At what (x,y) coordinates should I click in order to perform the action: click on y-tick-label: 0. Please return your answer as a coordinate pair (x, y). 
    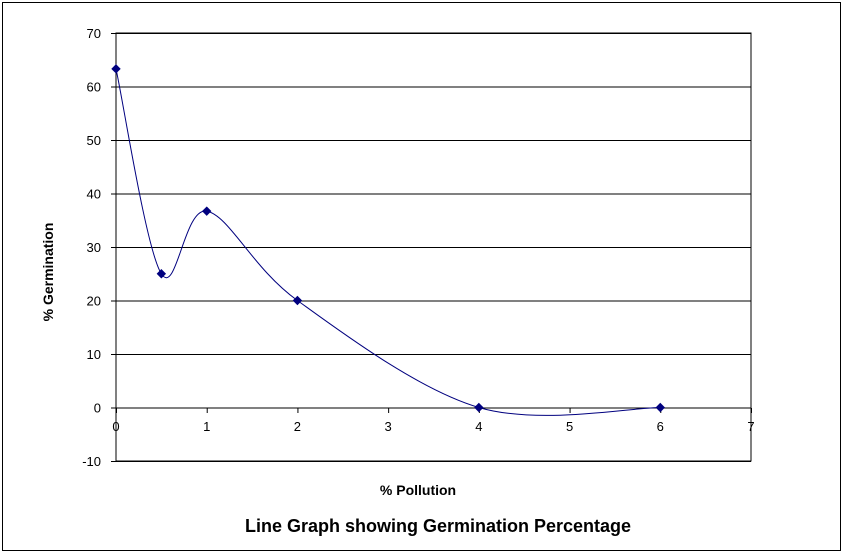
    Looking at the image, I should click on (97, 408).